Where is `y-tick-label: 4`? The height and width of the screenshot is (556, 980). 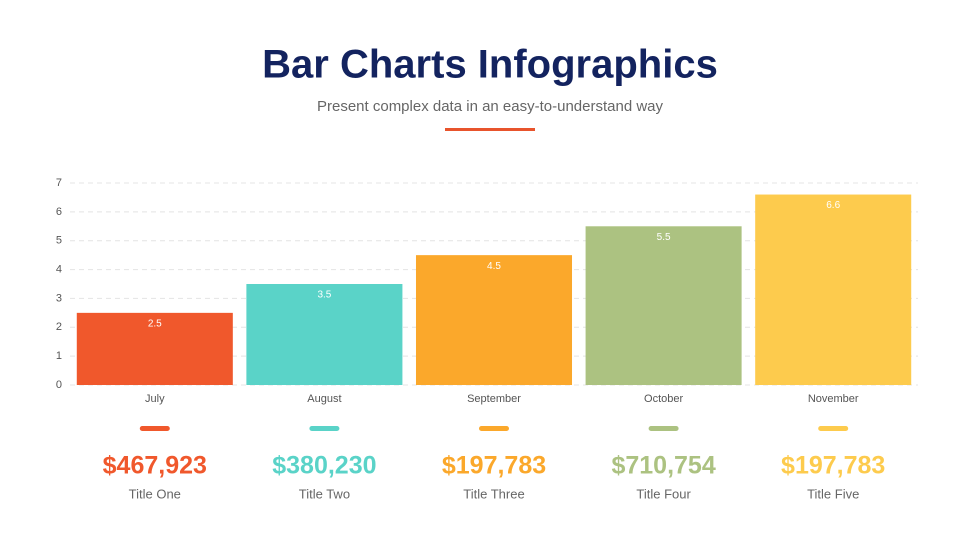 y-tick-label: 4 is located at coordinates (59, 269).